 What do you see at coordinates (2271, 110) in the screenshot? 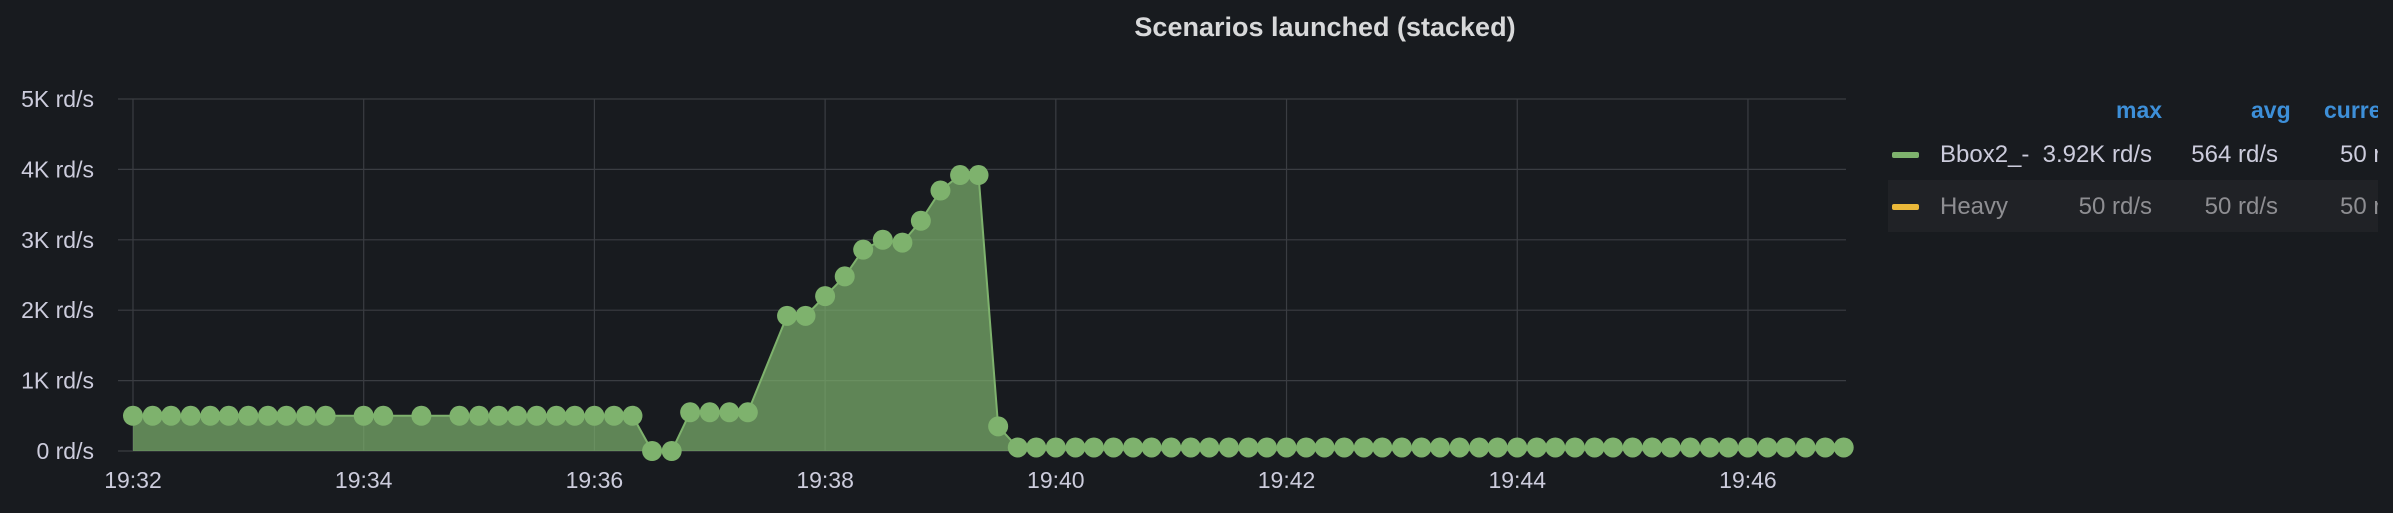
I see `legend-header-avg: avg` at bounding box center [2271, 110].